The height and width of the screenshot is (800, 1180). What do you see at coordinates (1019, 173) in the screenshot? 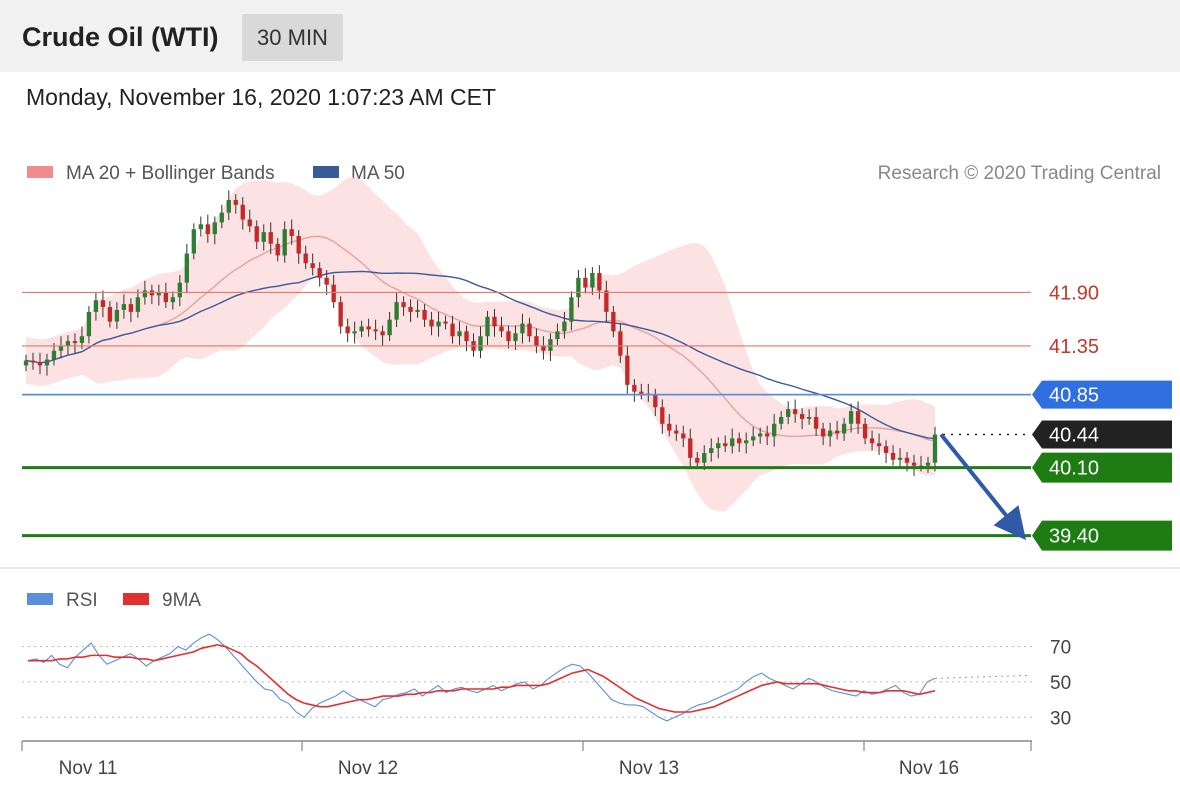
I see `research-credit: Research © 2020 Trading Central` at bounding box center [1019, 173].